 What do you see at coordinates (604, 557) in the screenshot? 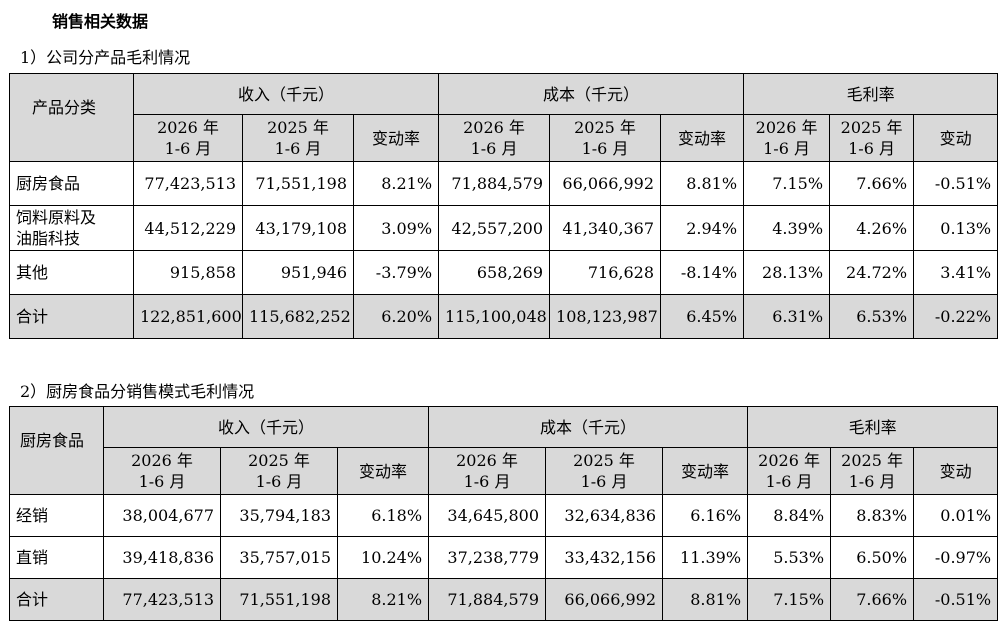
I see `table-cell: 33,432,156` at bounding box center [604, 557].